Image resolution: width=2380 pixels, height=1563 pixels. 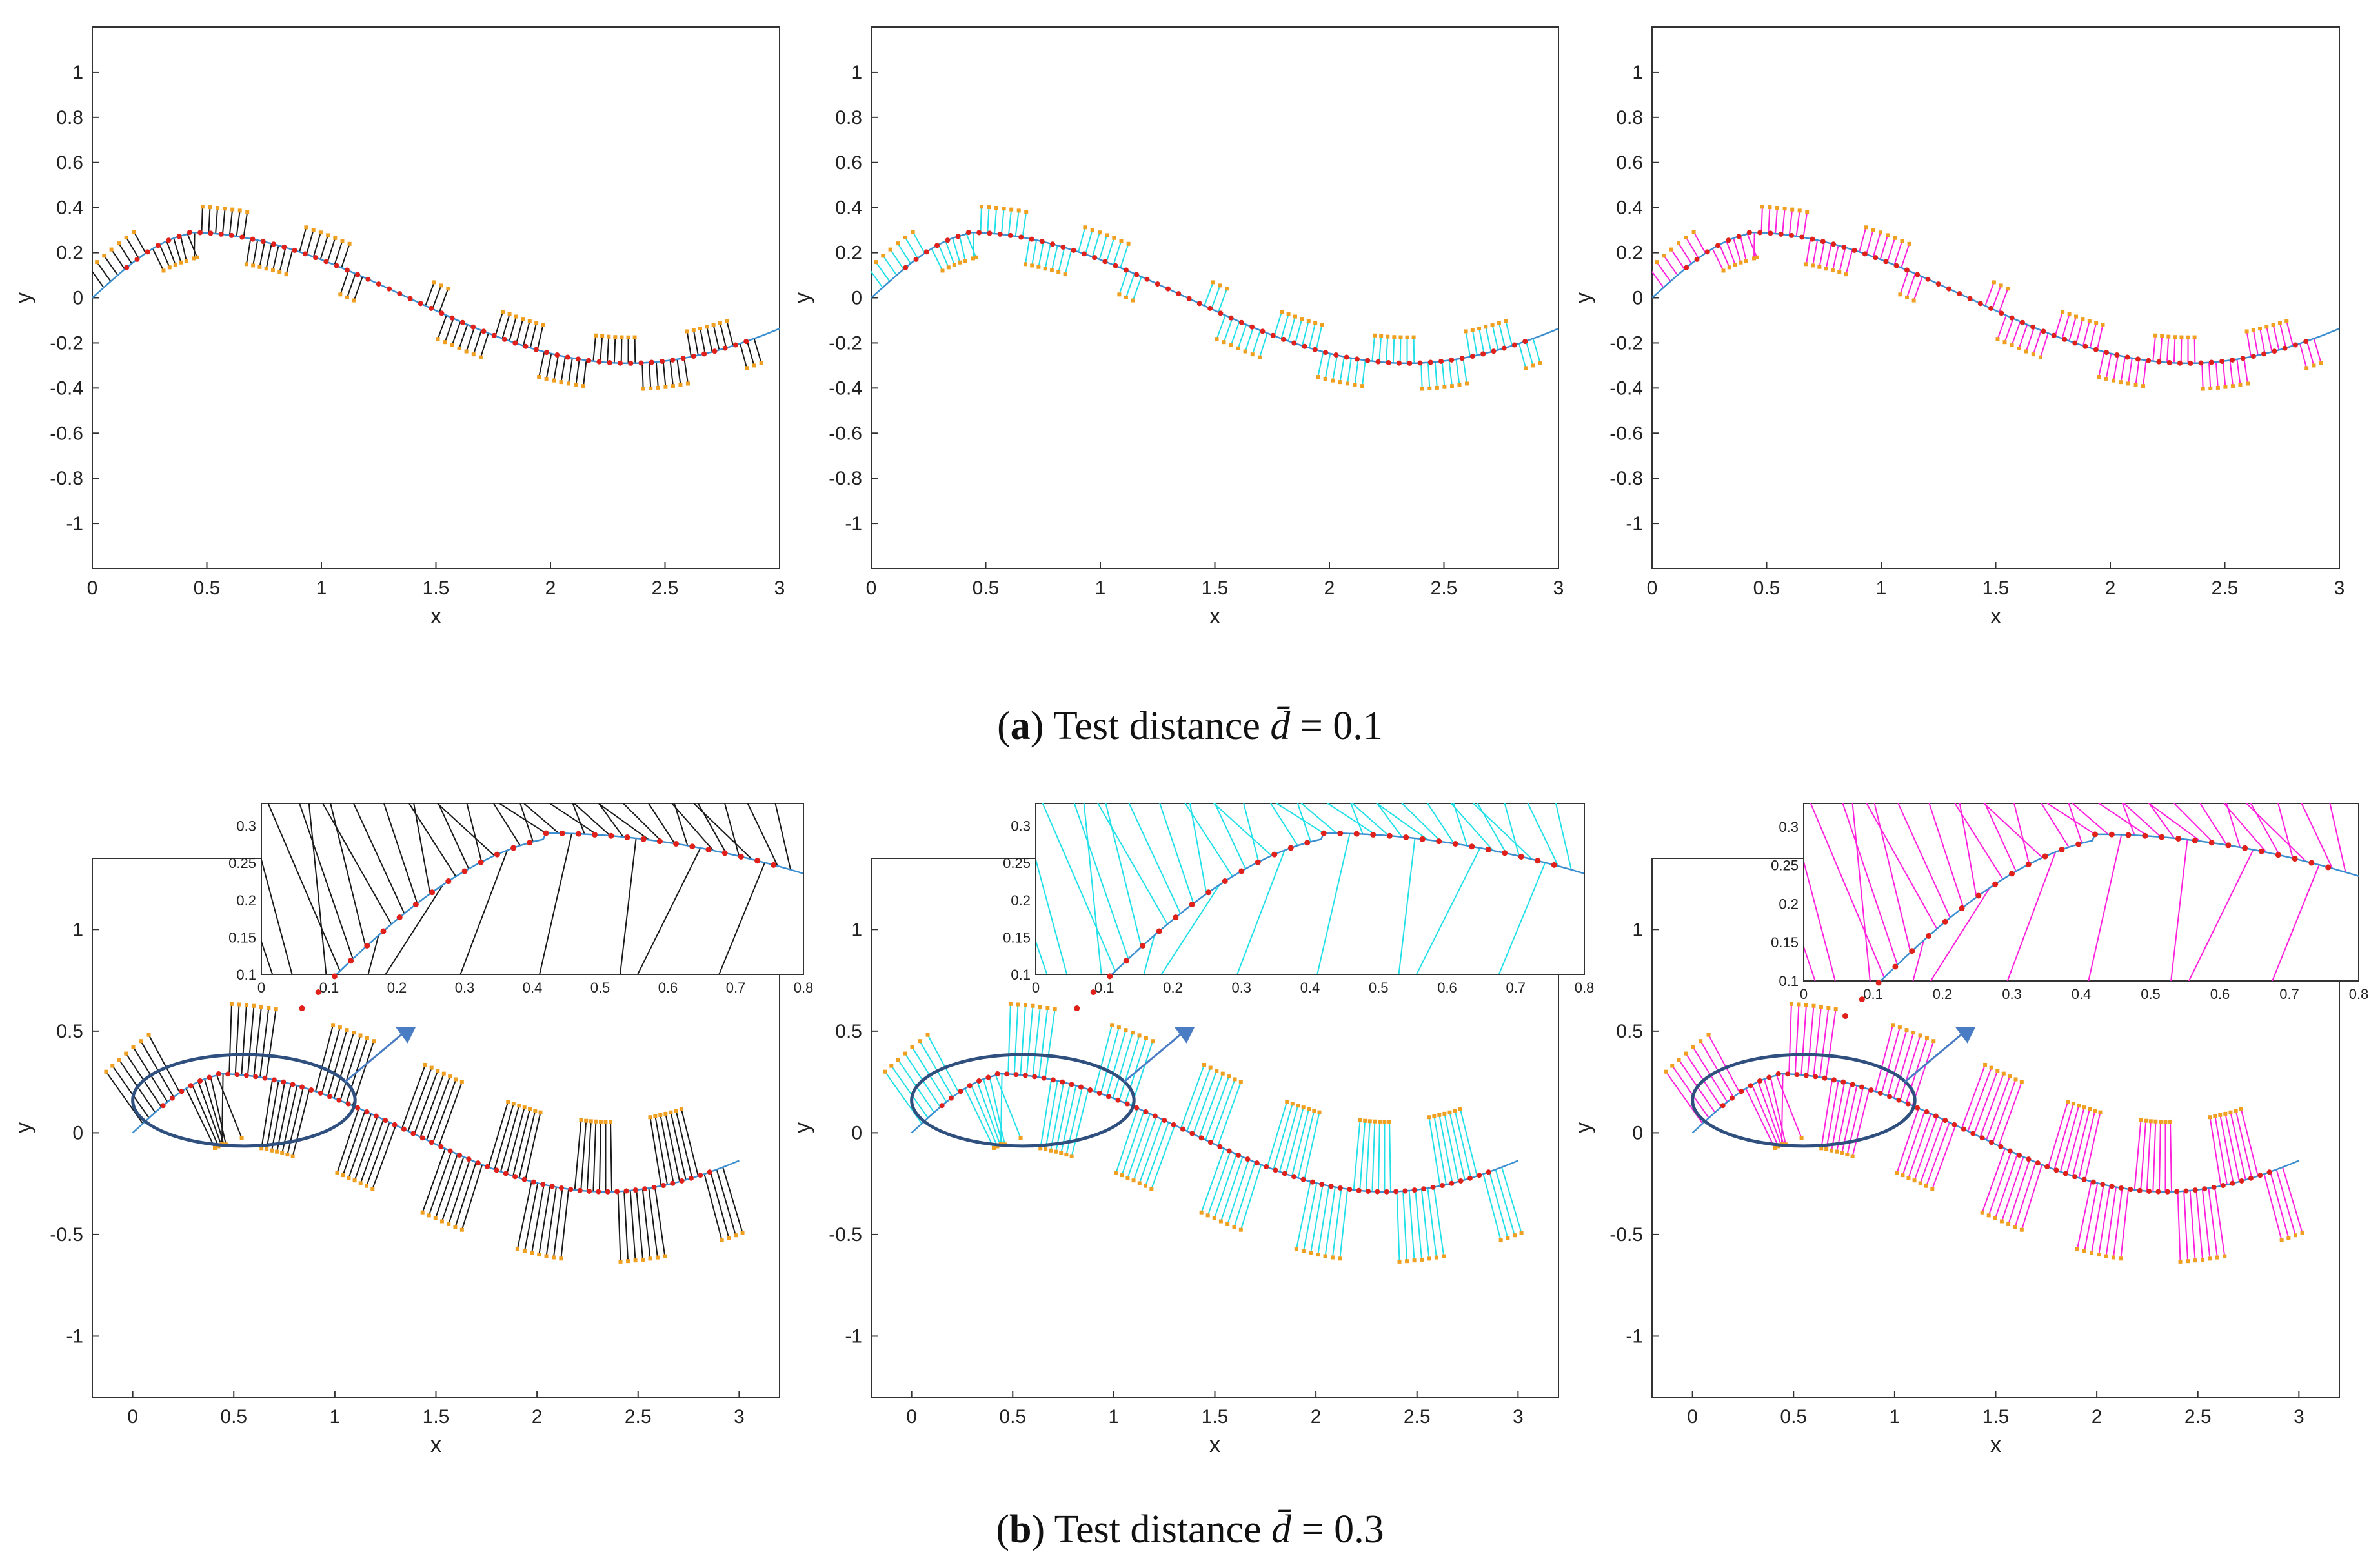 I want to click on y-tick-label: 0.5, so click(x=69, y=1031).